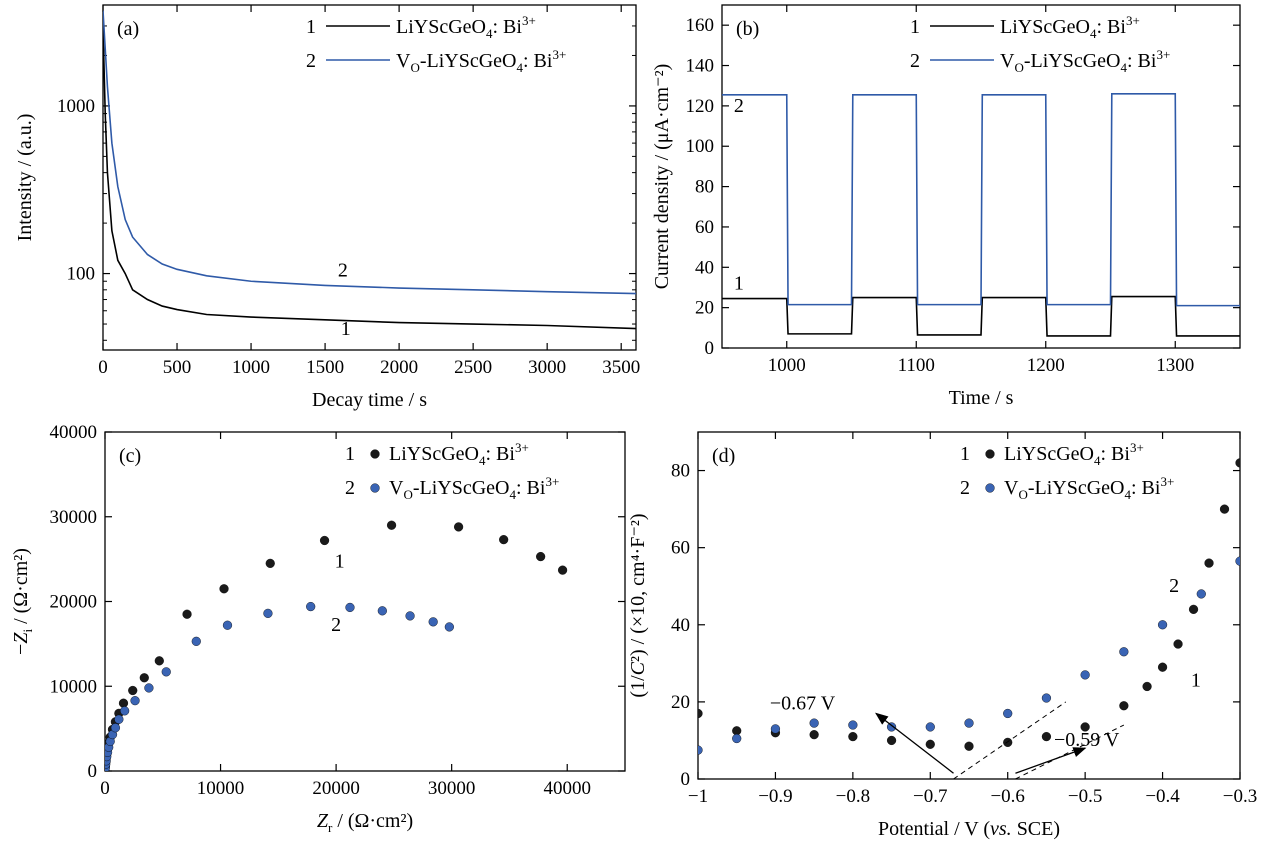 This screenshot has width=1268, height=843. I want to click on x-tick-label: −0.6, so click(1007, 796).